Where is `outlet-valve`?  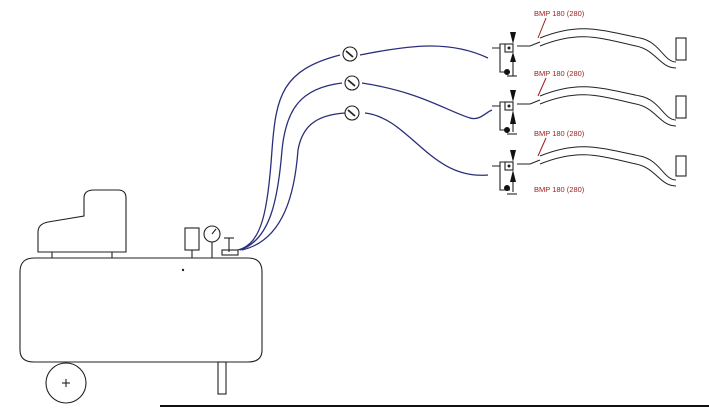
outlet-valve is located at coordinates (230, 246).